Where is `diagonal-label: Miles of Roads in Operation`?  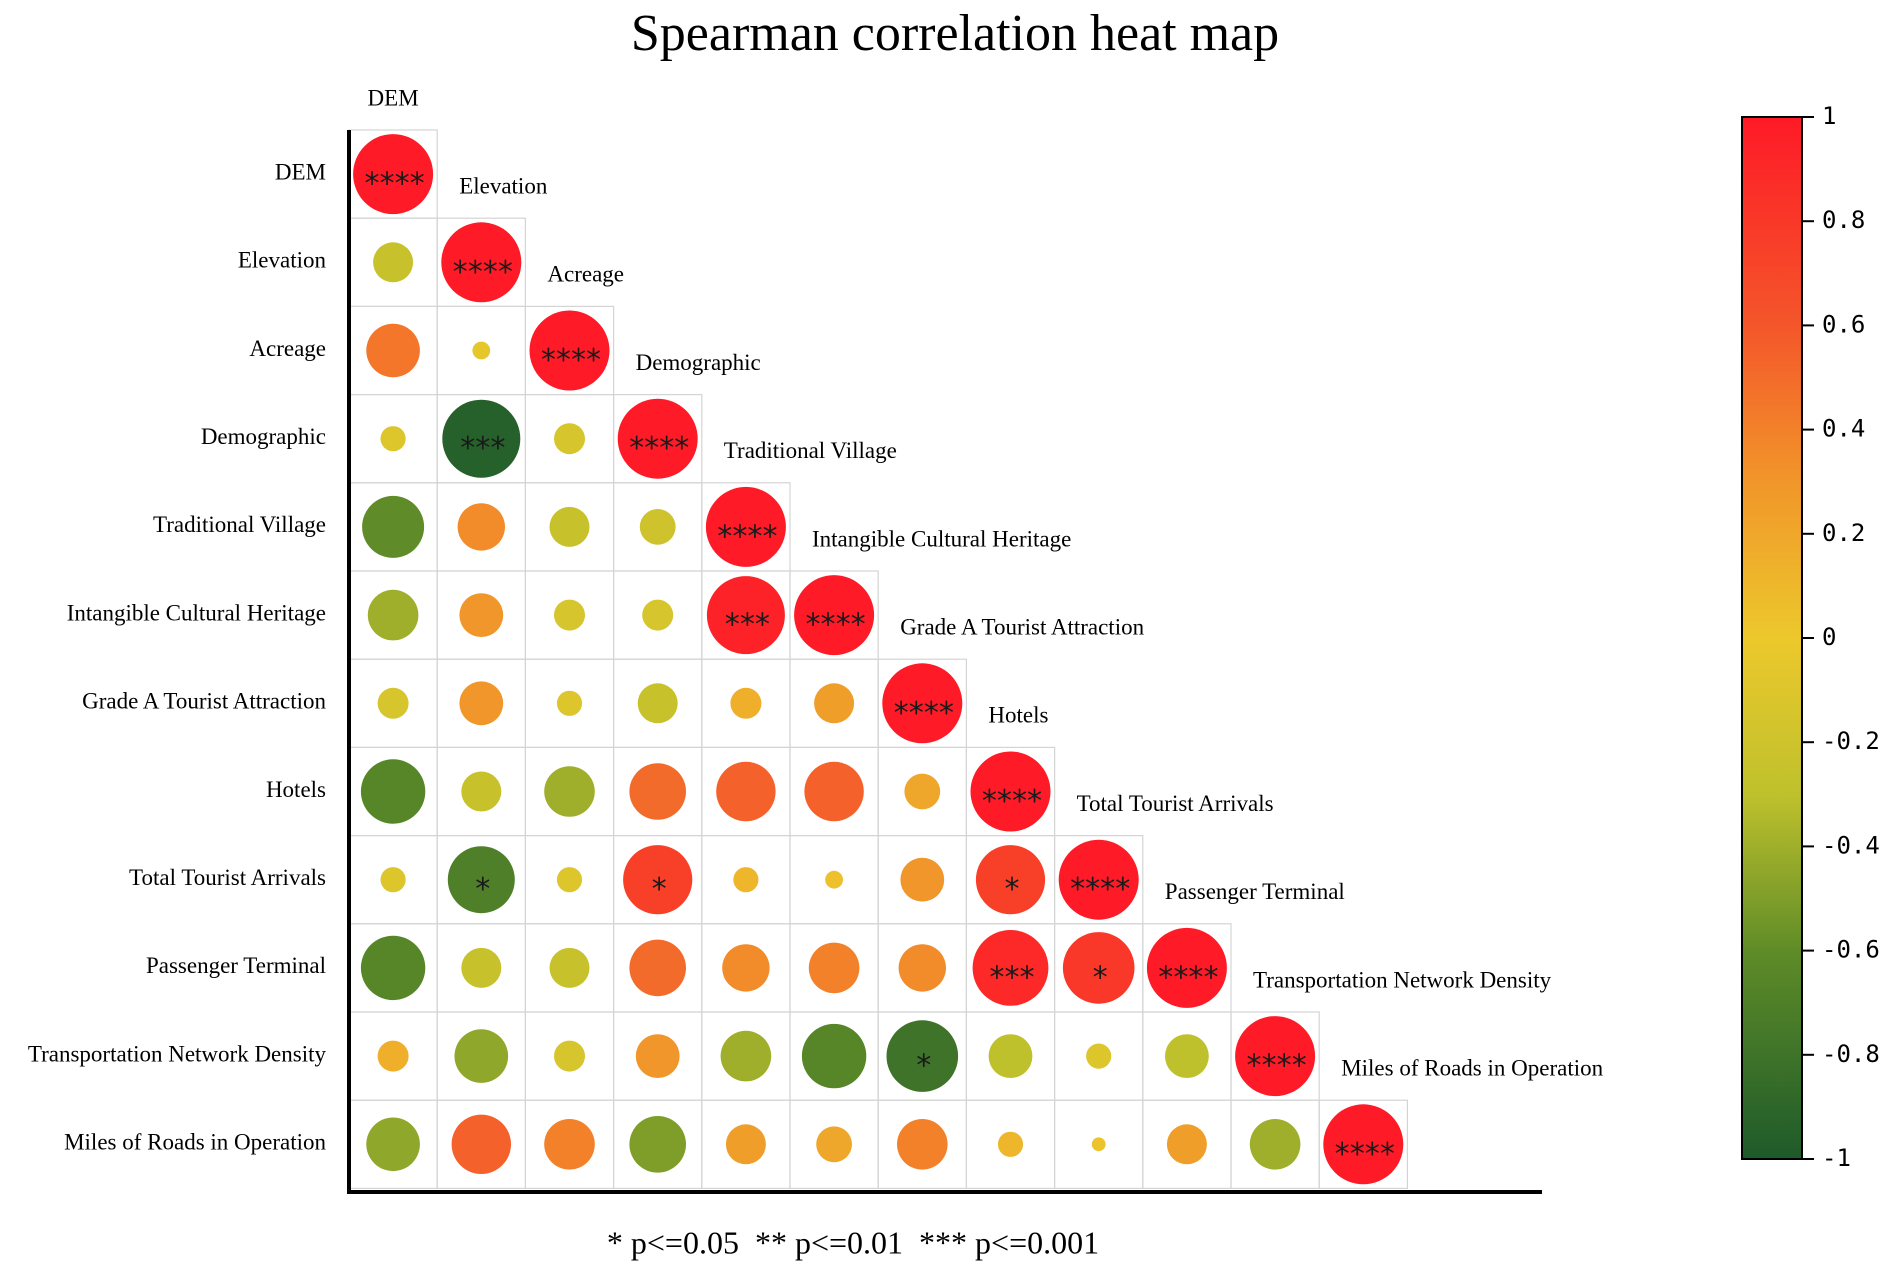 diagonal-label: Miles of Roads in Operation is located at coordinates (1472, 1067).